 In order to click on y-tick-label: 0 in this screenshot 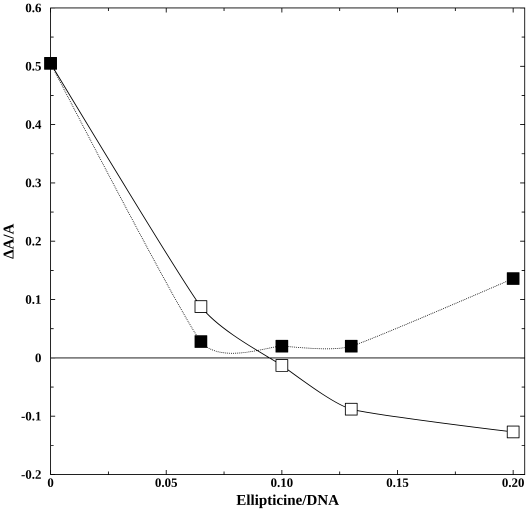, I will do `click(38, 358)`.